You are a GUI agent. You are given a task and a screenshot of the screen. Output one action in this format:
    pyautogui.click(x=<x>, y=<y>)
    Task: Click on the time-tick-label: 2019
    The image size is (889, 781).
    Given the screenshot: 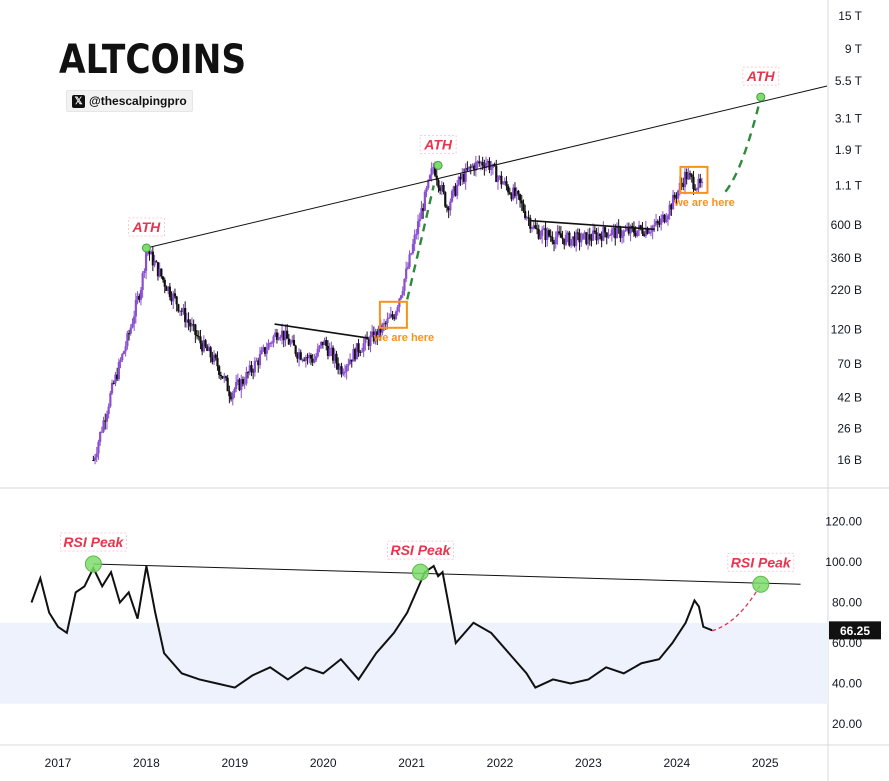 What is the action you would take?
    pyautogui.click(x=234, y=763)
    